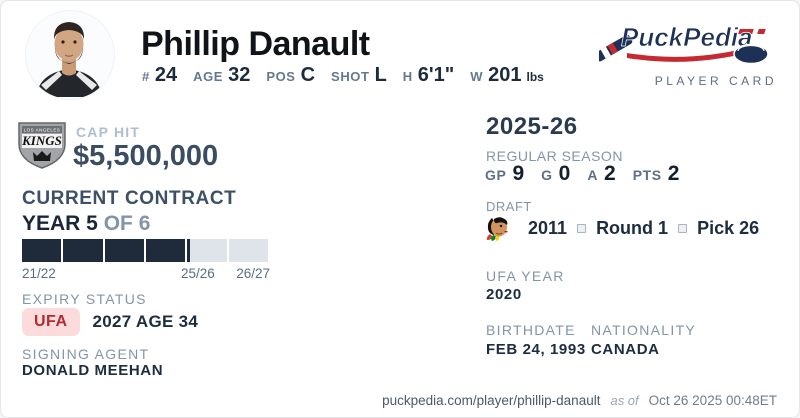  I want to click on current-contract-heading: CURRENT CONTRACT, so click(129, 198).